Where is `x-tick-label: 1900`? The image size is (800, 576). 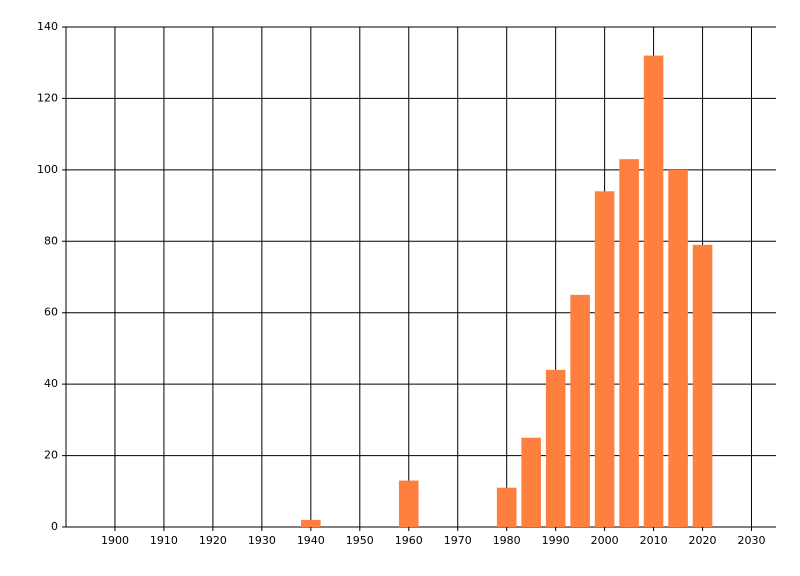
x-tick-label: 1900 is located at coordinates (115, 540).